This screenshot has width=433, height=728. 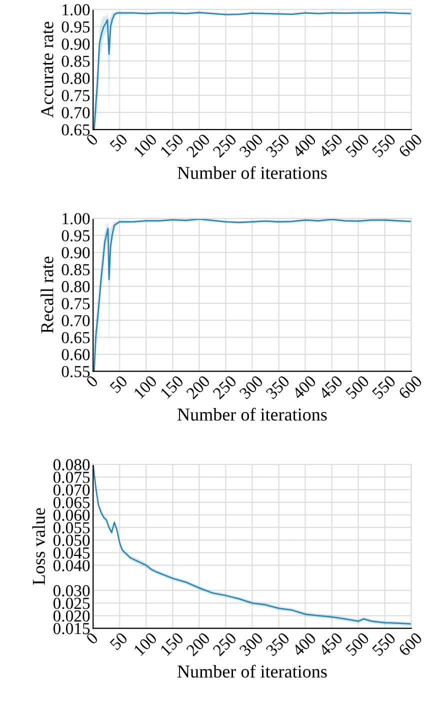 I want to click on y-axis-title: Recall rate, so click(x=47, y=295).